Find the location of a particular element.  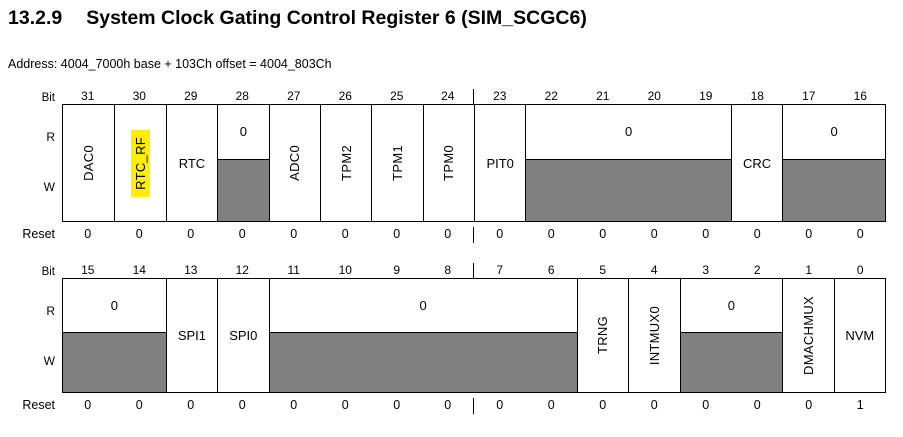

bit-number-19: 19 is located at coordinates (706, 96).